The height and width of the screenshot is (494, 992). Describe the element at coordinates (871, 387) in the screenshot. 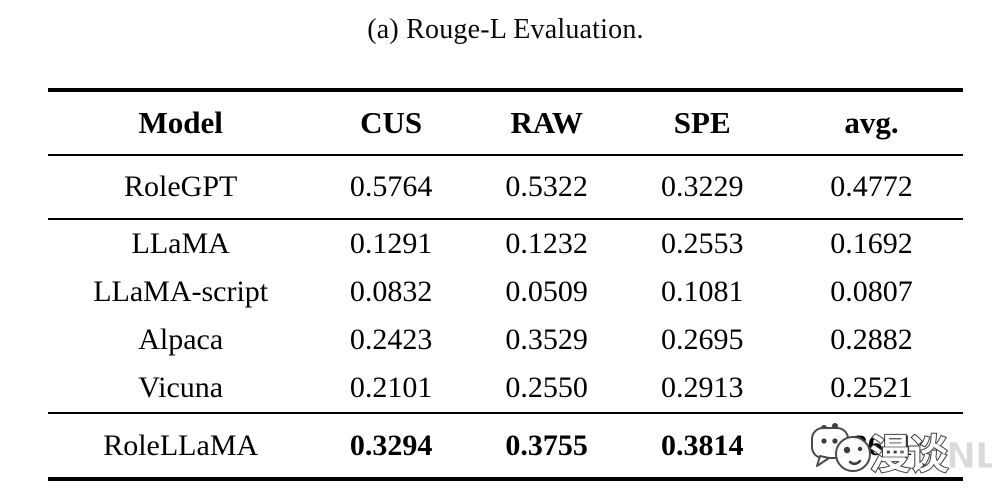

I see `value-cell: 0.2521` at that location.